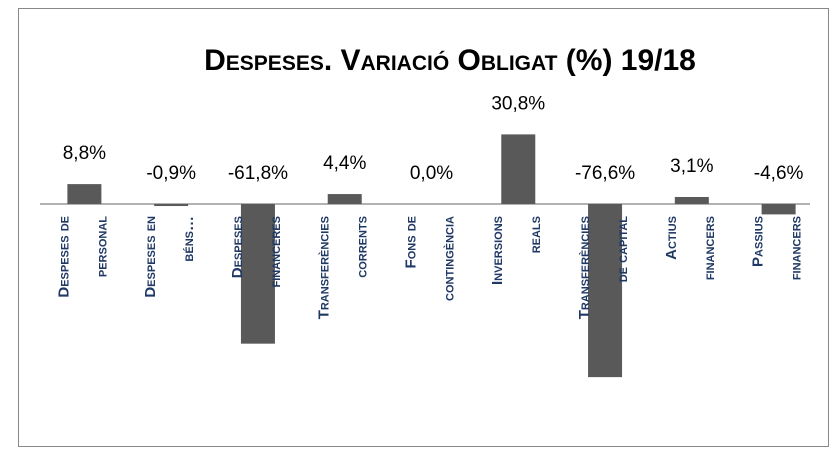 This screenshot has height=460, width=837. I want to click on data-label: 4,4%, so click(344, 163).